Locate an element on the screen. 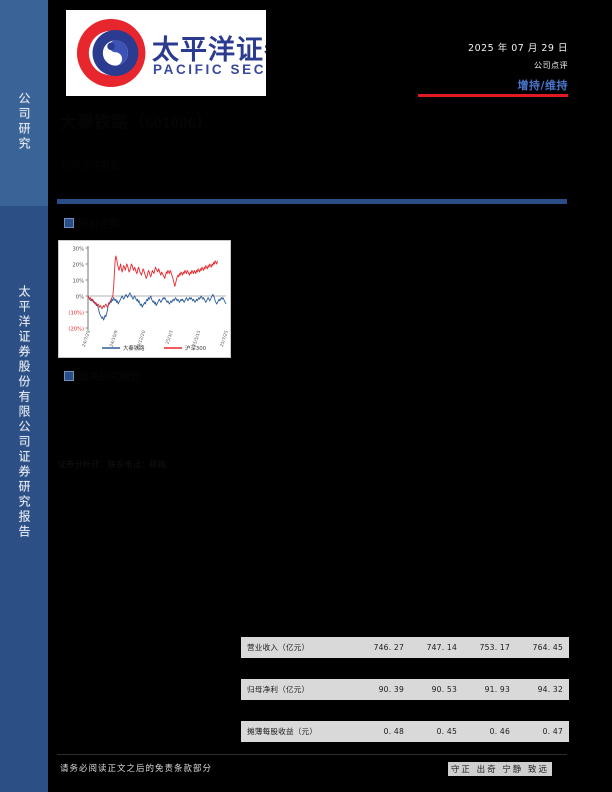  analyst-note: 证券分析师：联系电话：邮箱： is located at coordinates (116, 464).